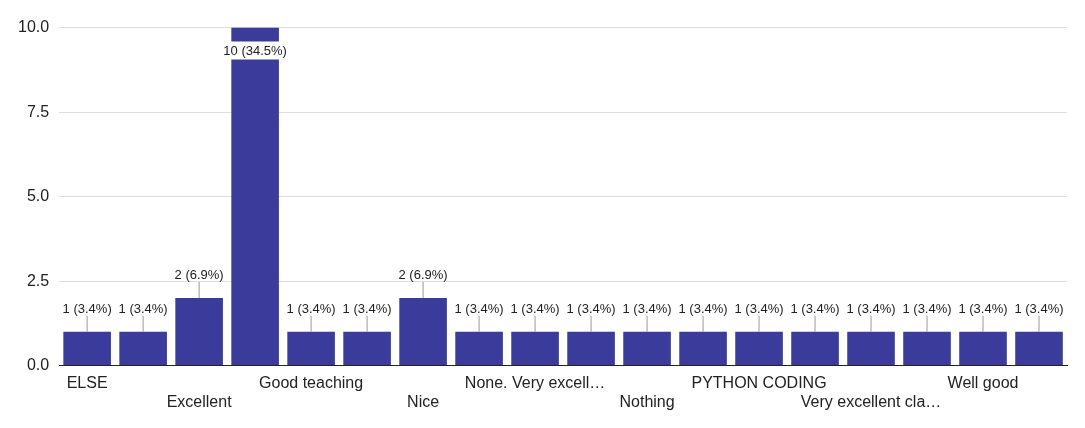  Describe the element at coordinates (38, 196) in the screenshot. I see `y-tick-label: 5.0` at that location.